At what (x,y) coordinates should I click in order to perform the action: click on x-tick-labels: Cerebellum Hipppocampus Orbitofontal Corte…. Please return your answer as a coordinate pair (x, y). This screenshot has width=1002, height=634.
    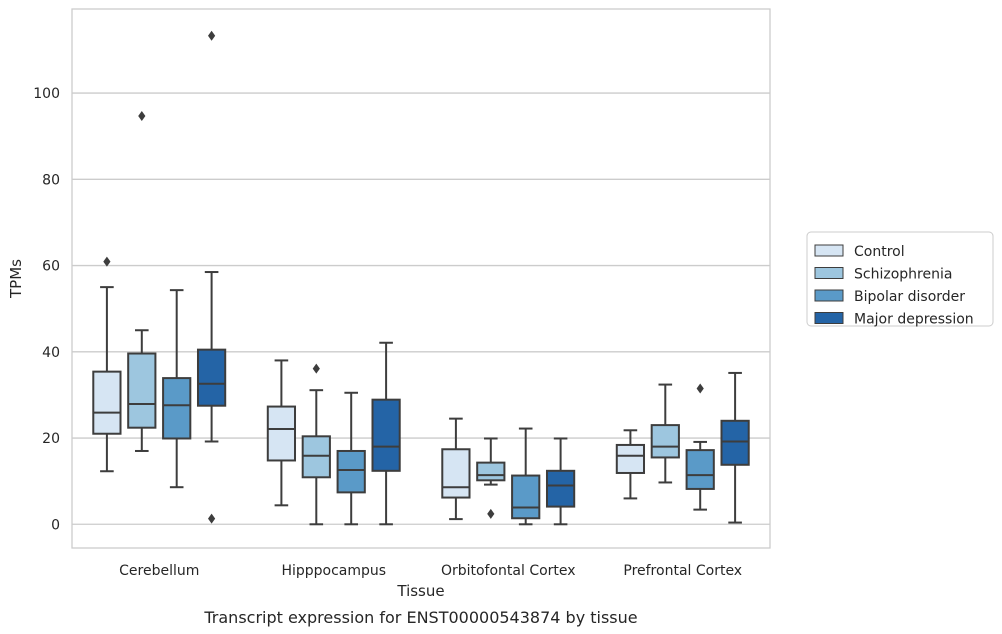
    Looking at the image, I should click on (430, 571).